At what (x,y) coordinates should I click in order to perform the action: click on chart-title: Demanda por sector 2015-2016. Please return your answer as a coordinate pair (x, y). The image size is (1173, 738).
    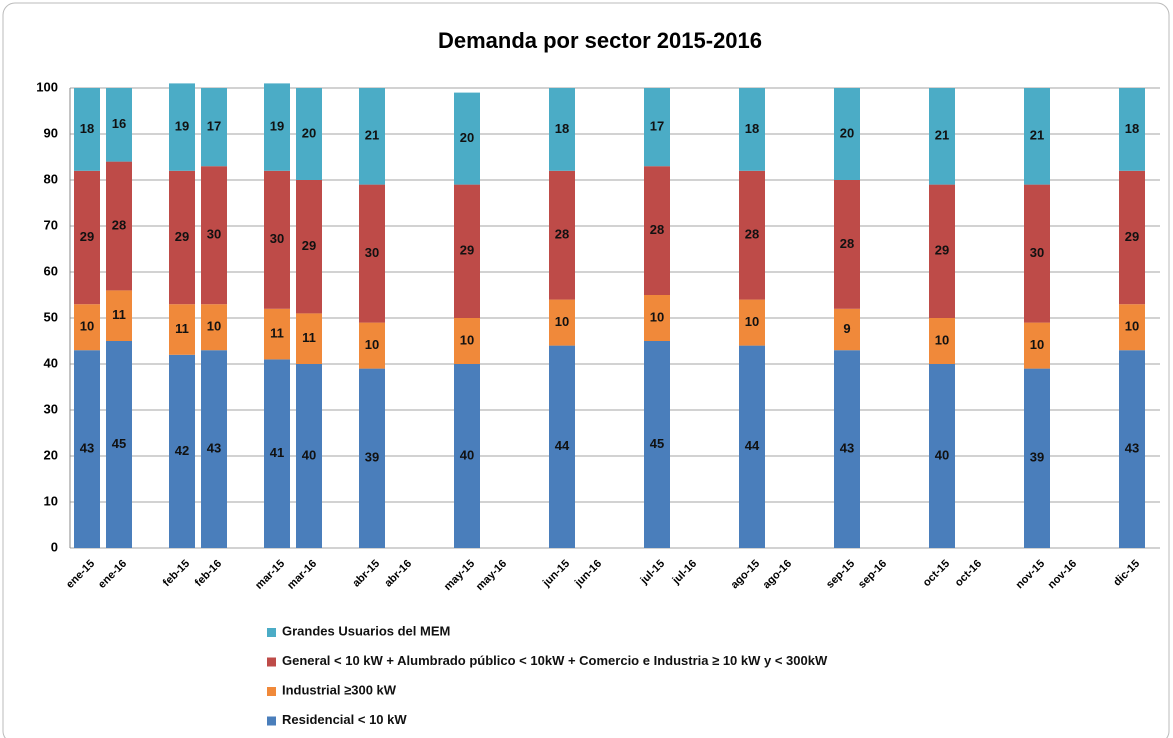
    Looking at the image, I should click on (600, 40).